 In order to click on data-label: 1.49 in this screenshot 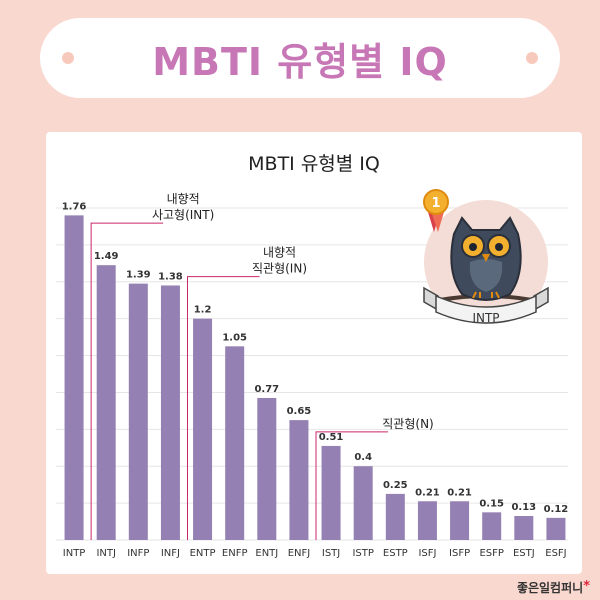, I will do `click(106, 256)`.